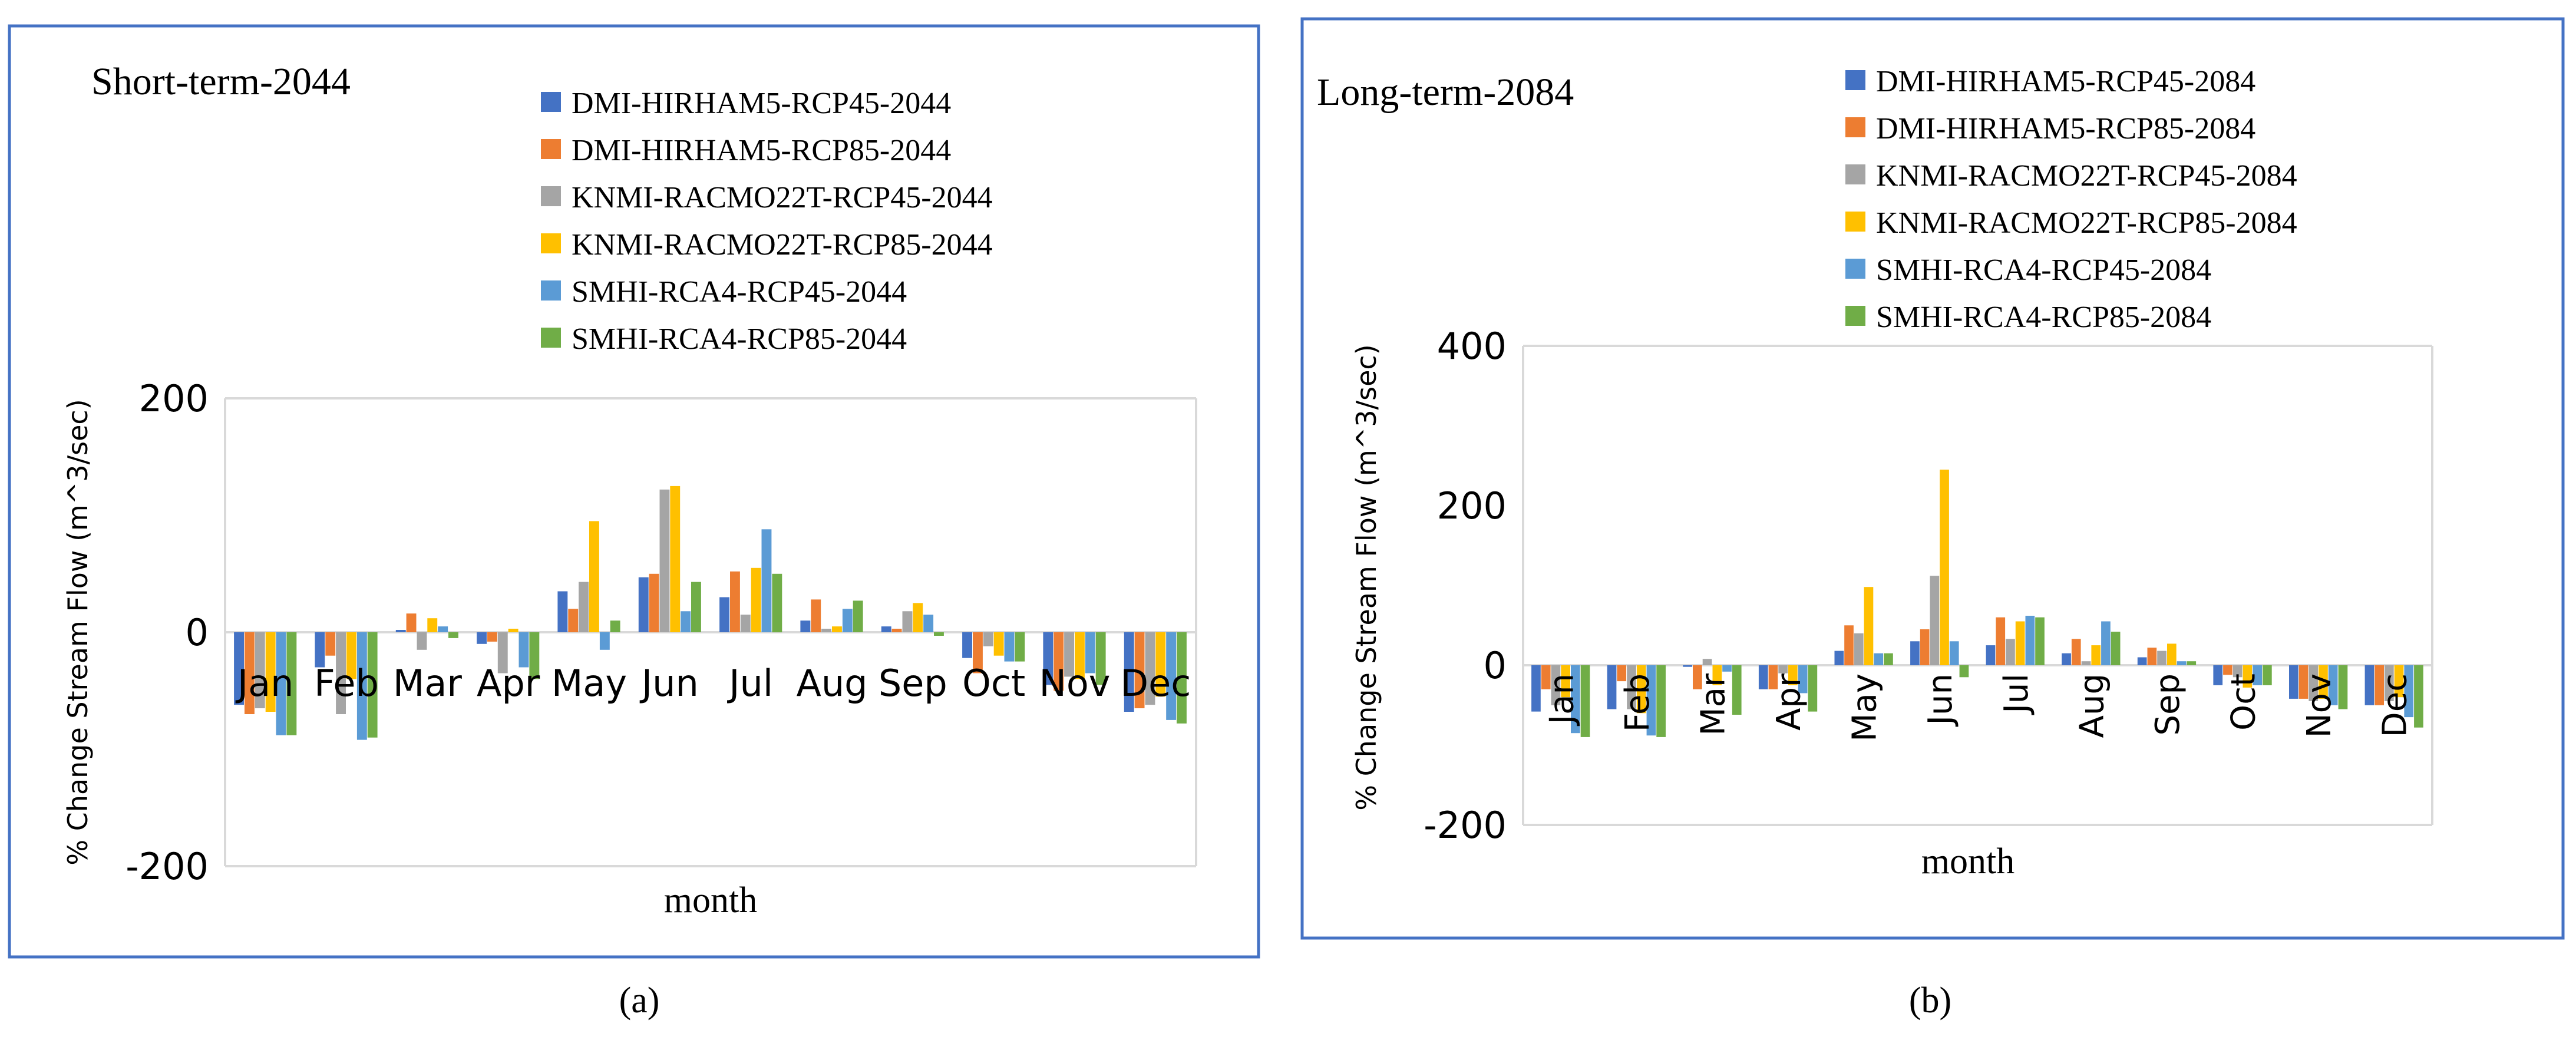 The height and width of the screenshot is (1040, 2576). What do you see at coordinates (782, 245) in the screenshot?
I see `legend-label: KNMI-RACMO22T-RCP85-2044` at bounding box center [782, 245].